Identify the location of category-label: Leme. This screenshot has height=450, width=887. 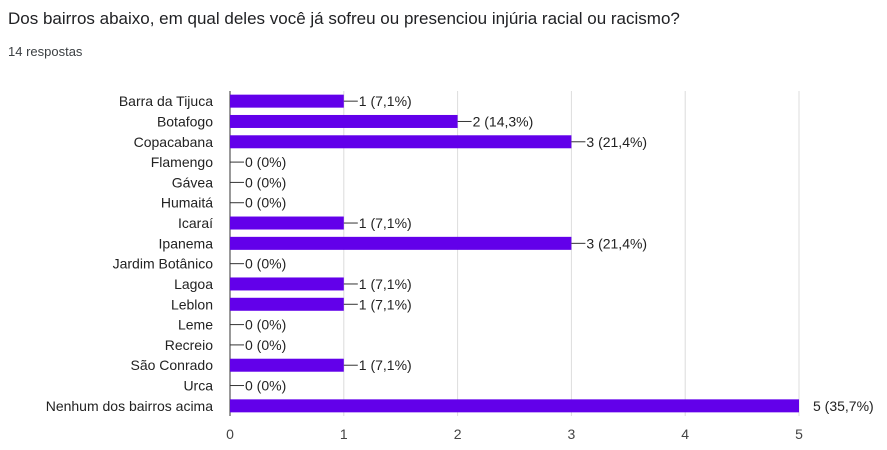
(195, 325).